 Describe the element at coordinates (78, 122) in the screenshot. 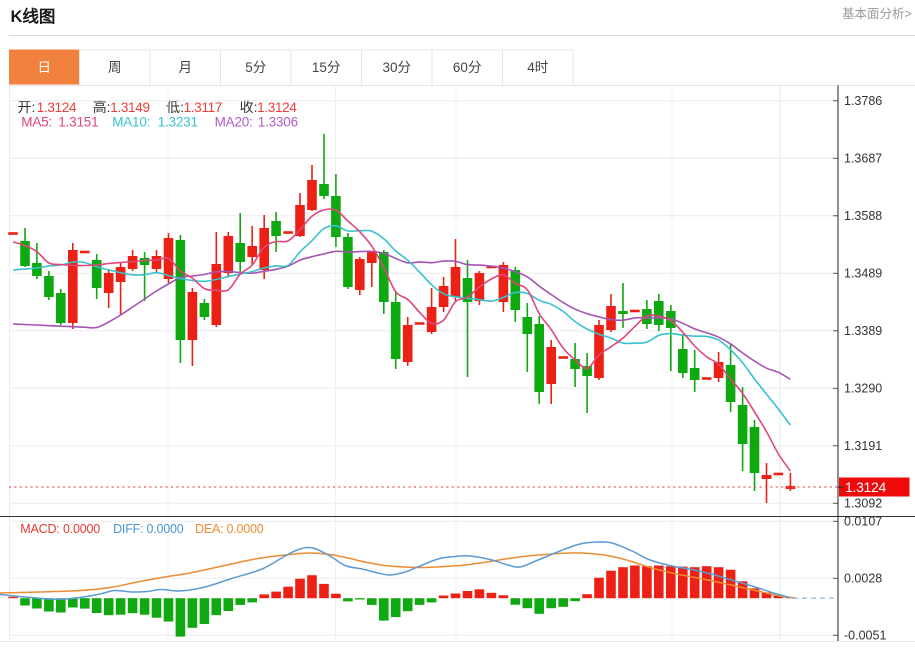

I see `svg-text: 1.3151` at that location.